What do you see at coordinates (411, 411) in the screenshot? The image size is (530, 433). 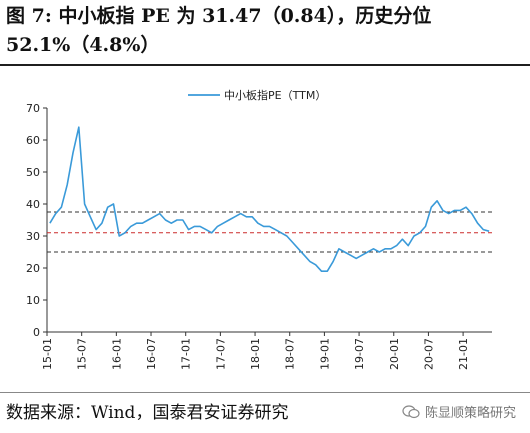 I see `wechat-icon` at bounding box center [411, 411].